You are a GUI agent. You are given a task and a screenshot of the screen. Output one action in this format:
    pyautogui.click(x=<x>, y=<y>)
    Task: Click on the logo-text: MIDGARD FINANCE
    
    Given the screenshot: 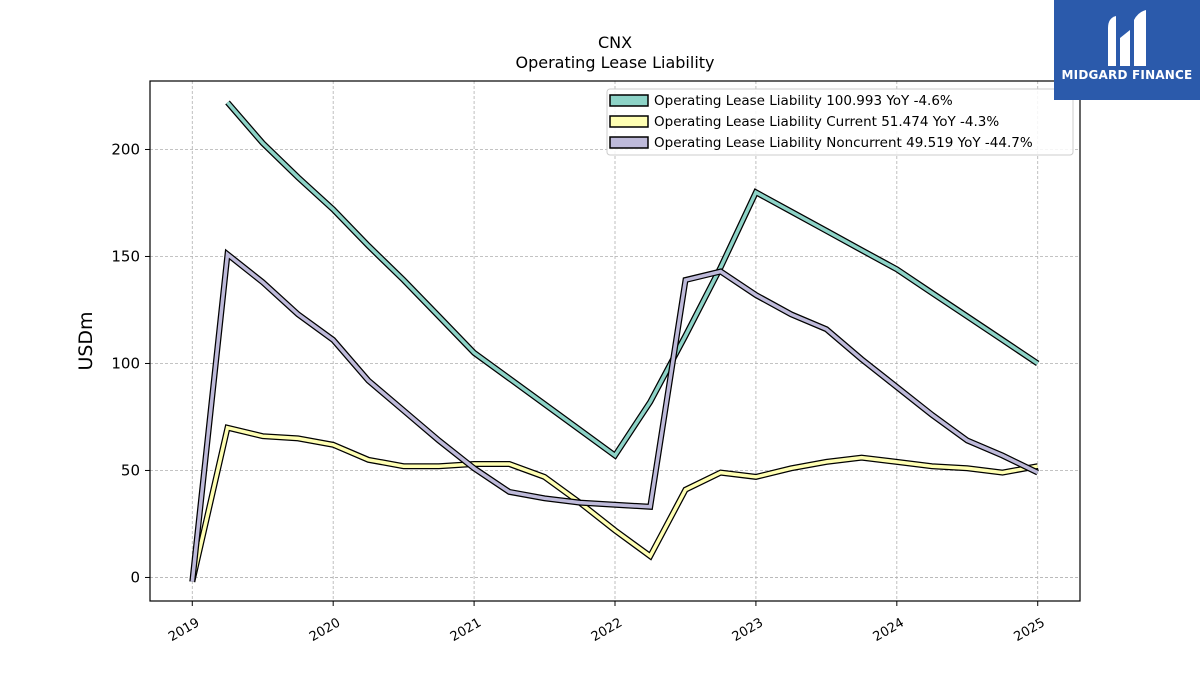 What is the action you would take?
    pyautogui.click(x=1127, y=75)
    